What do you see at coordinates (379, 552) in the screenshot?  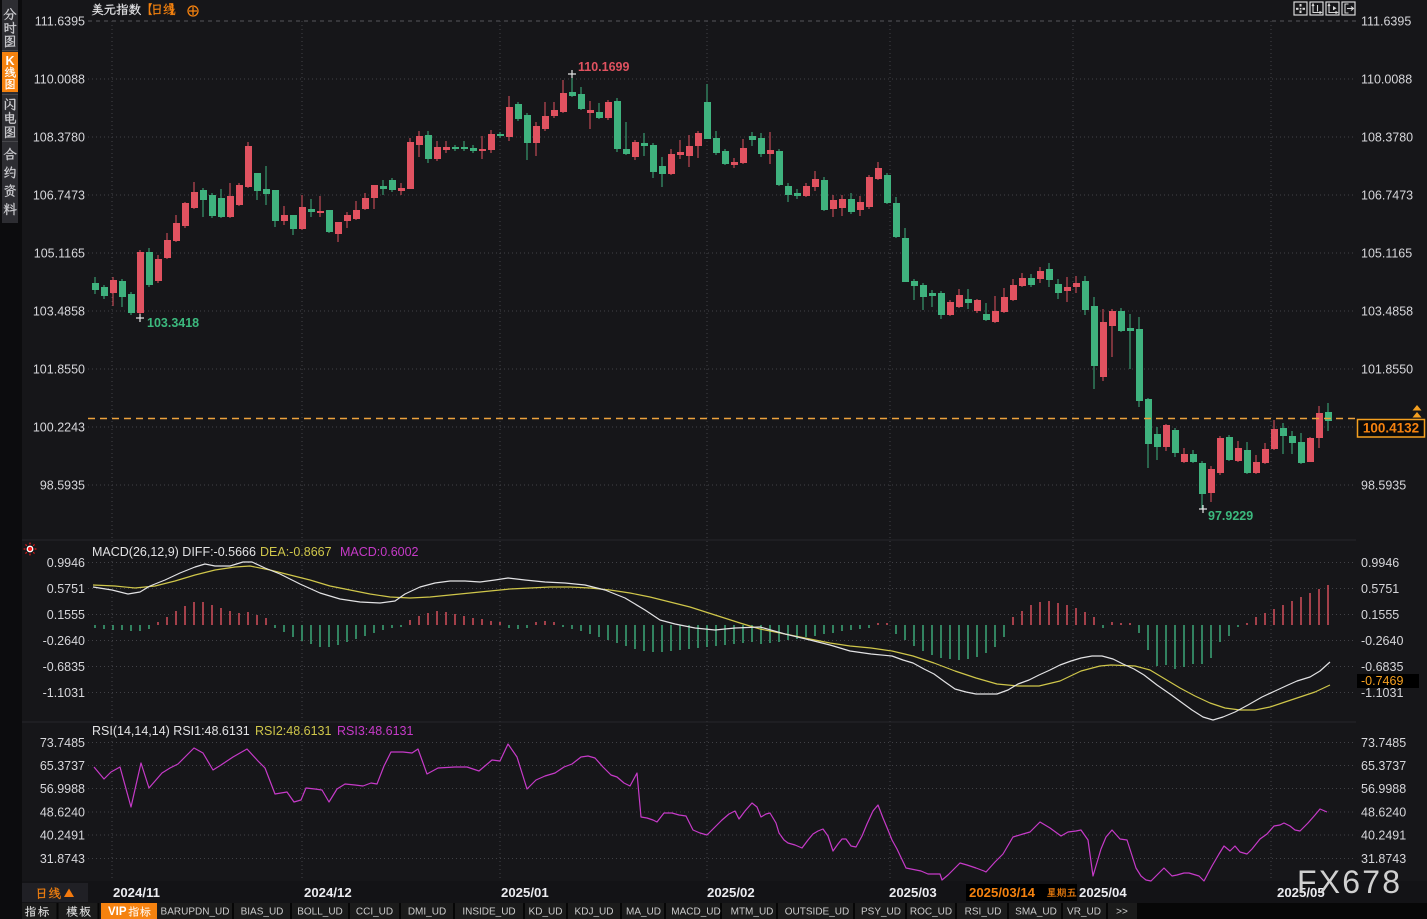 I see `svg-text: MACD:0.6002` at bounding box center [379, 552].